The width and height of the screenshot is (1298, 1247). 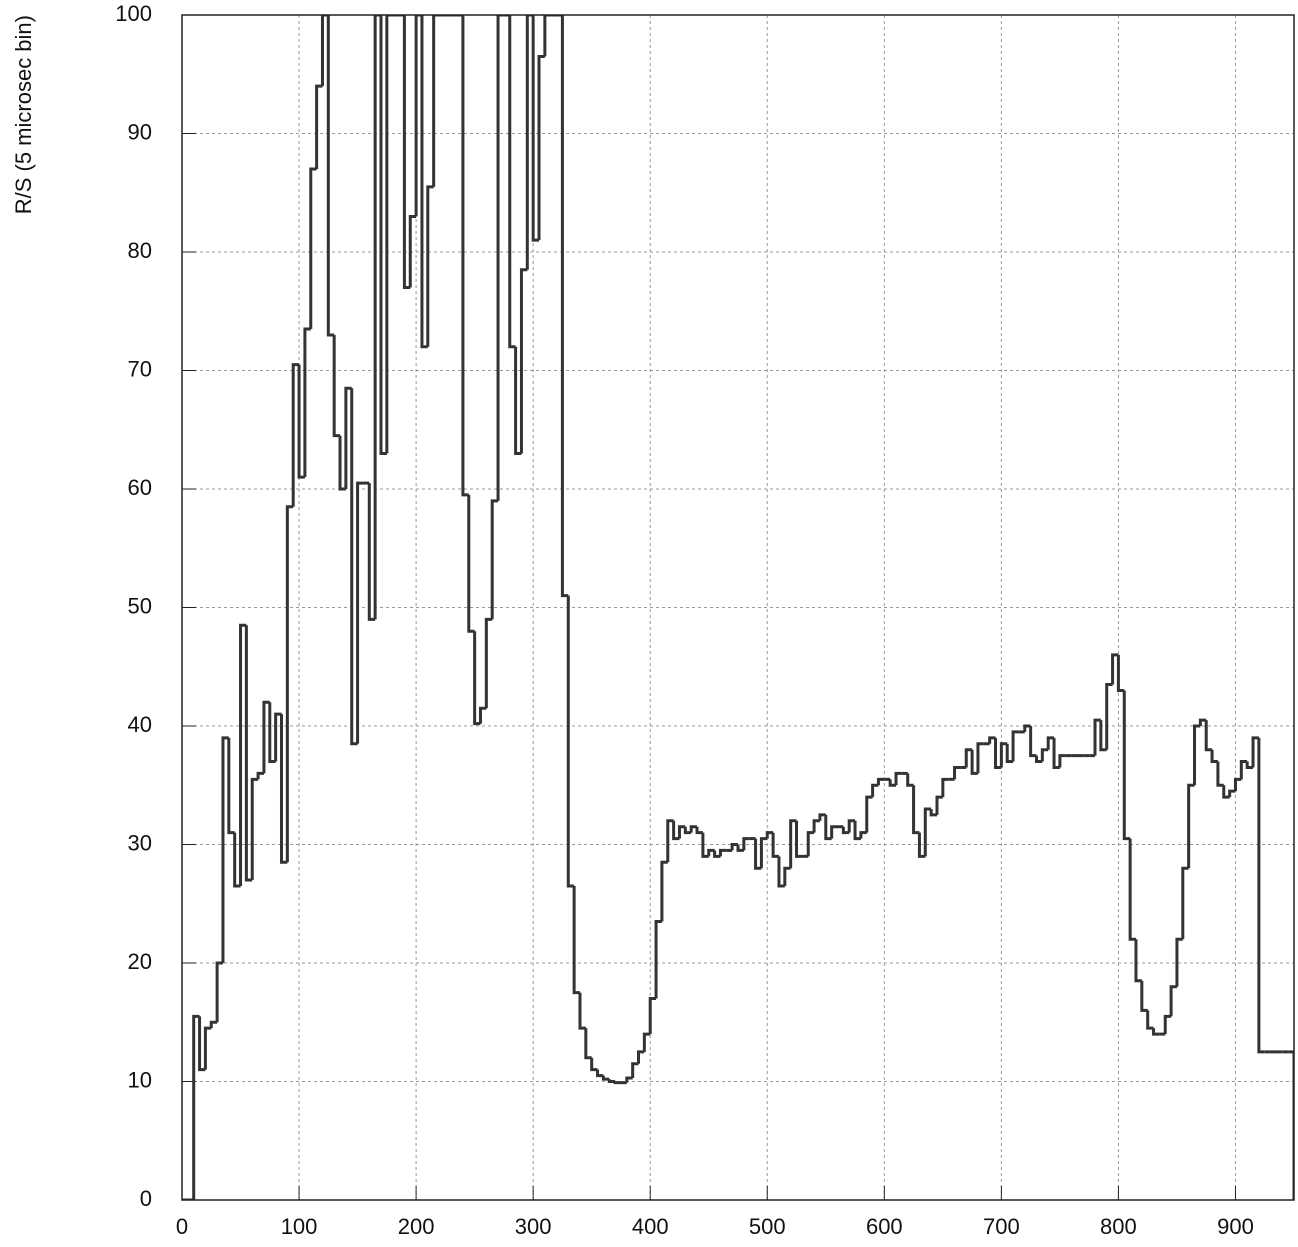 What do you see at coordinates (767, 1226) in the screenshot?
I see `x-tick-label: 500` at bounding box center [767, 1226].